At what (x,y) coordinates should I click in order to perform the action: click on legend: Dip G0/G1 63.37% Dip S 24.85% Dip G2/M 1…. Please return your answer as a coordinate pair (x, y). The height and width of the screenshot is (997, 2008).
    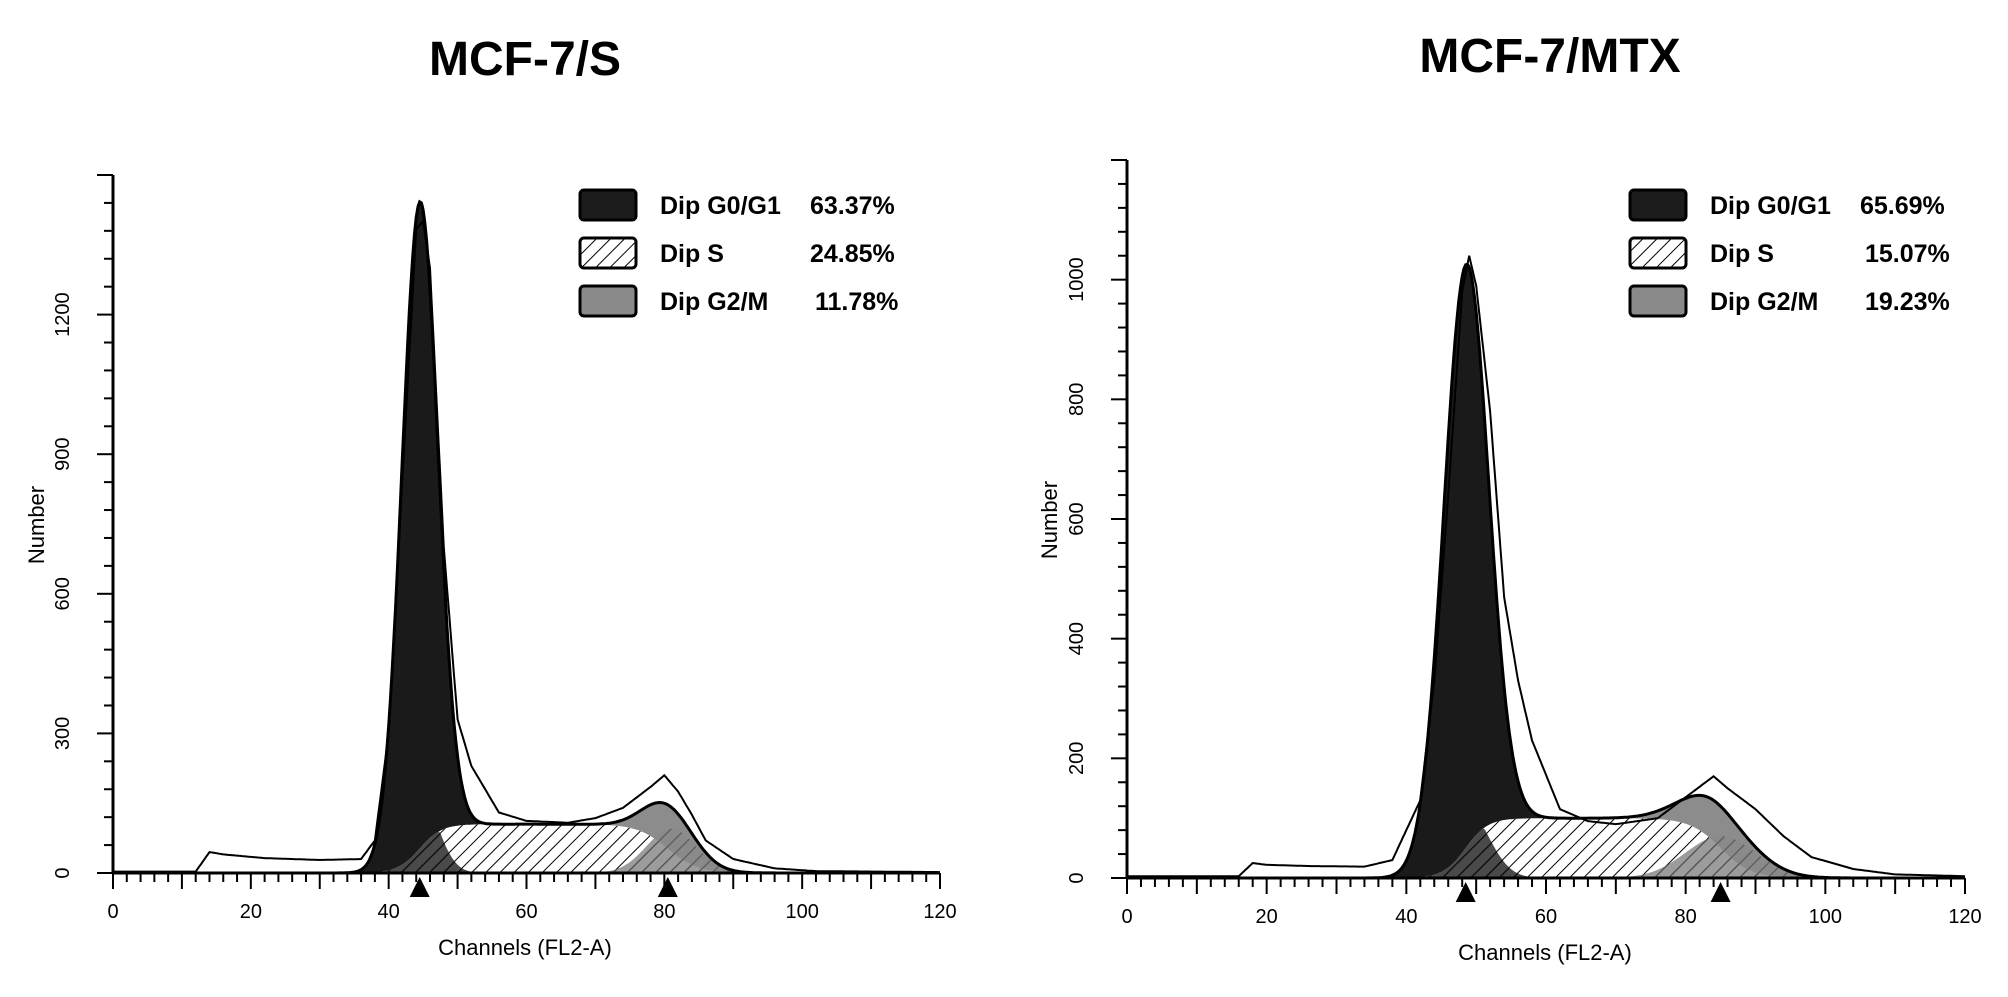
    Looking at the image, I should click on (738, 253).